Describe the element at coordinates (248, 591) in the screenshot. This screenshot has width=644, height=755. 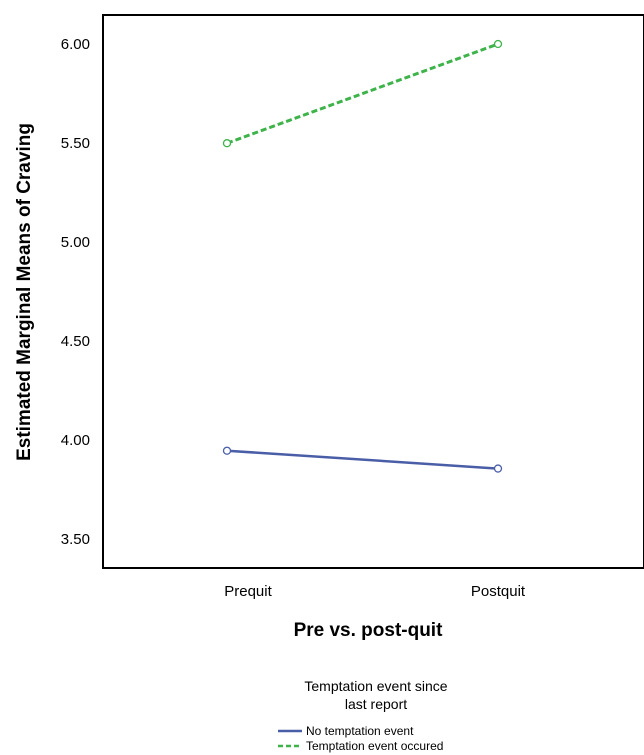
I see `x-tick-label: Prequit` at that location.